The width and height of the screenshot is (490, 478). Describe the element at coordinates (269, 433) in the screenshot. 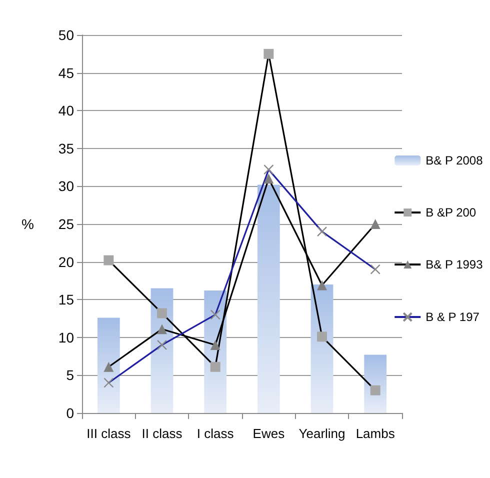

I see `x-tick-label: Ewes` at that location.